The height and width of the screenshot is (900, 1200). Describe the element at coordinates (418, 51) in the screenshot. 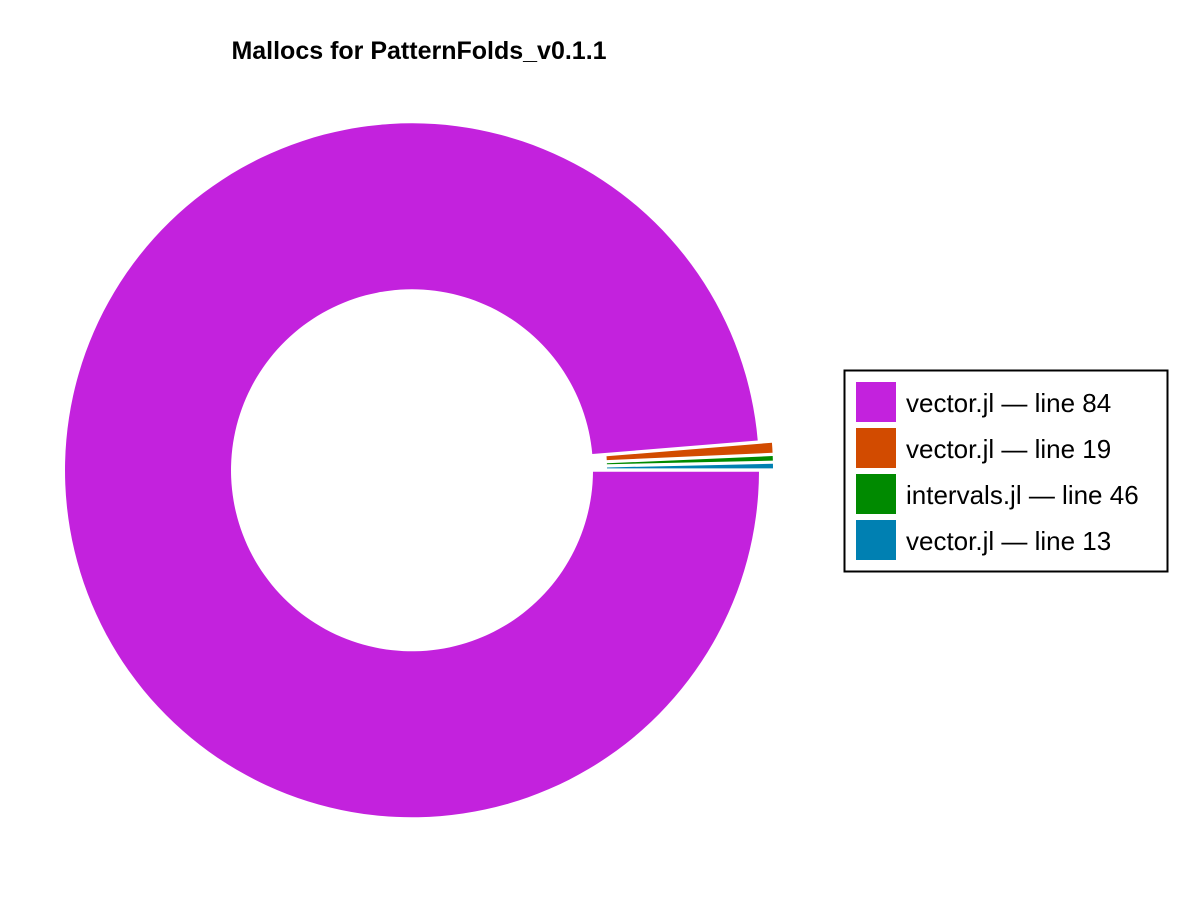

I see `chart-title: Mallocs for PatternFolds_v0.1.1` at that location.